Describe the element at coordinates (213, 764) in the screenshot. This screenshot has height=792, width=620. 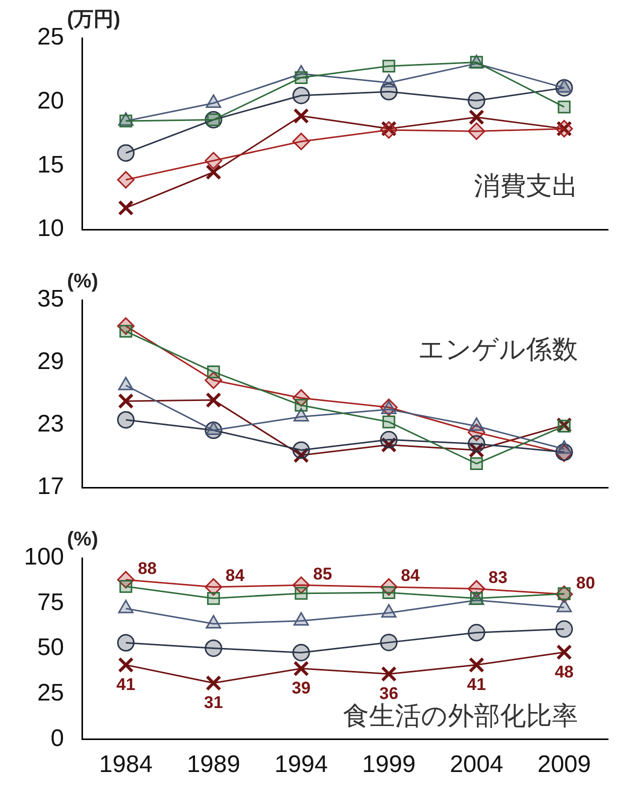
I see `x-tick-label: 1989` at that location.